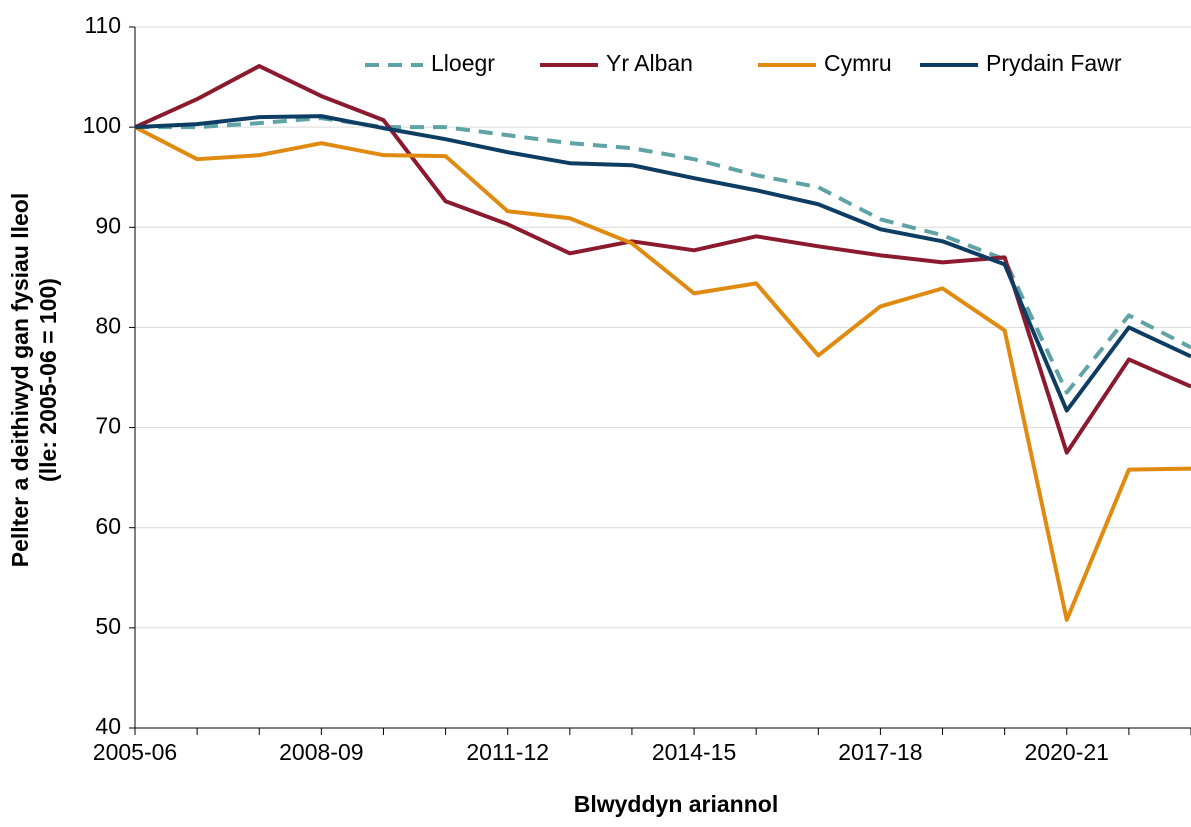 This screenshot has height=827, width=1191. What do you see at coordinates (649, 63) in the screenshot?
I see `legend-label: Yr Alban` at bounding box center [649, 63].